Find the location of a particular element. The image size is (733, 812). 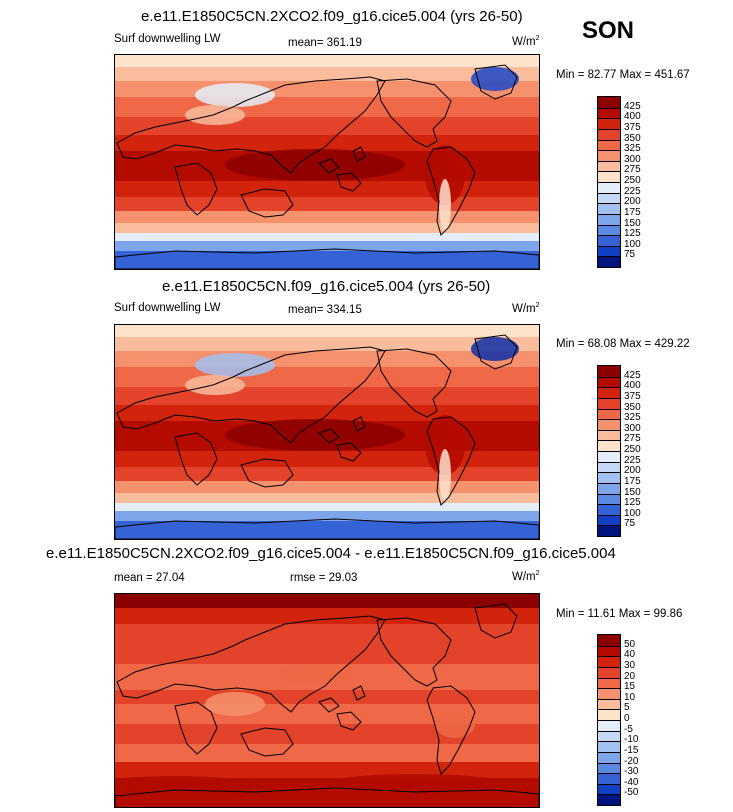

colorbar-tick-label: -30 is located at coordinates (631, 772).